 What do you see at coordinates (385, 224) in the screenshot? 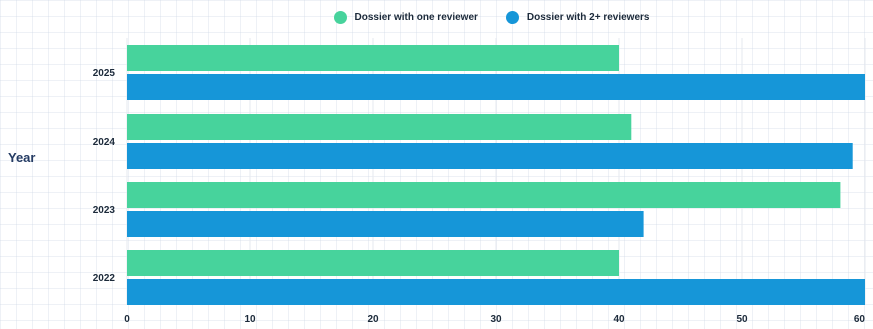
I see `bar-2023-two-plus-reviewers` at bounding box center [385, 224].